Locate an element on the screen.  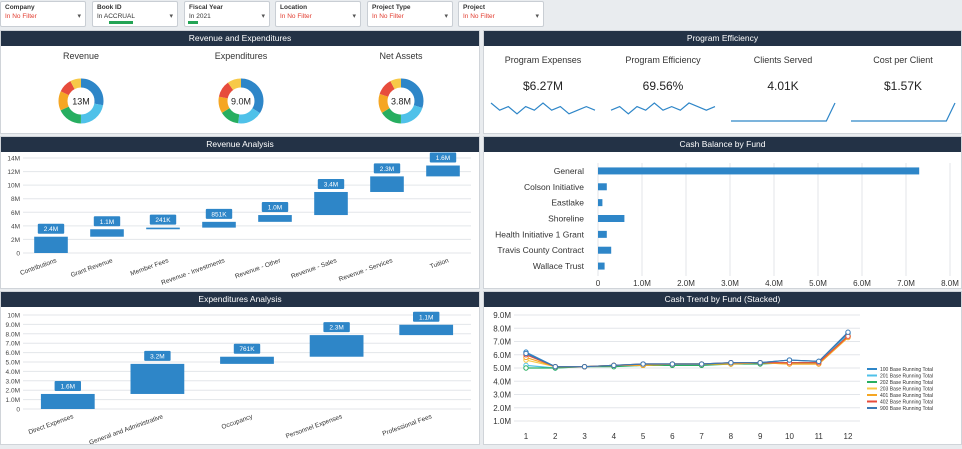
legend-label: 100 Base Running Total is located at coordinates (906, 370).